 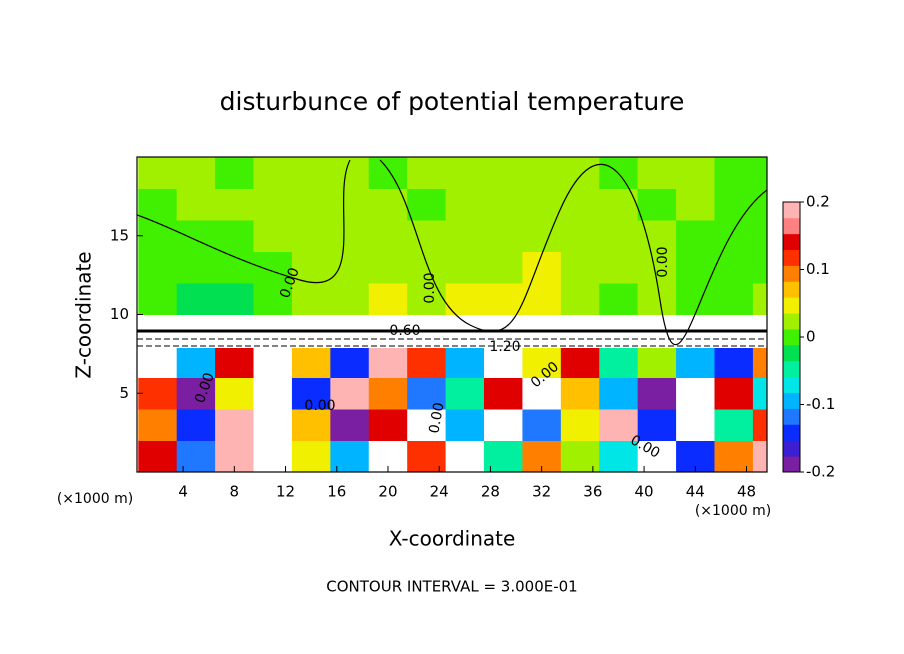 I want to click on colorbar: -0.2 -0.1 0 0.1 0.2, so click(x=808, y=337).